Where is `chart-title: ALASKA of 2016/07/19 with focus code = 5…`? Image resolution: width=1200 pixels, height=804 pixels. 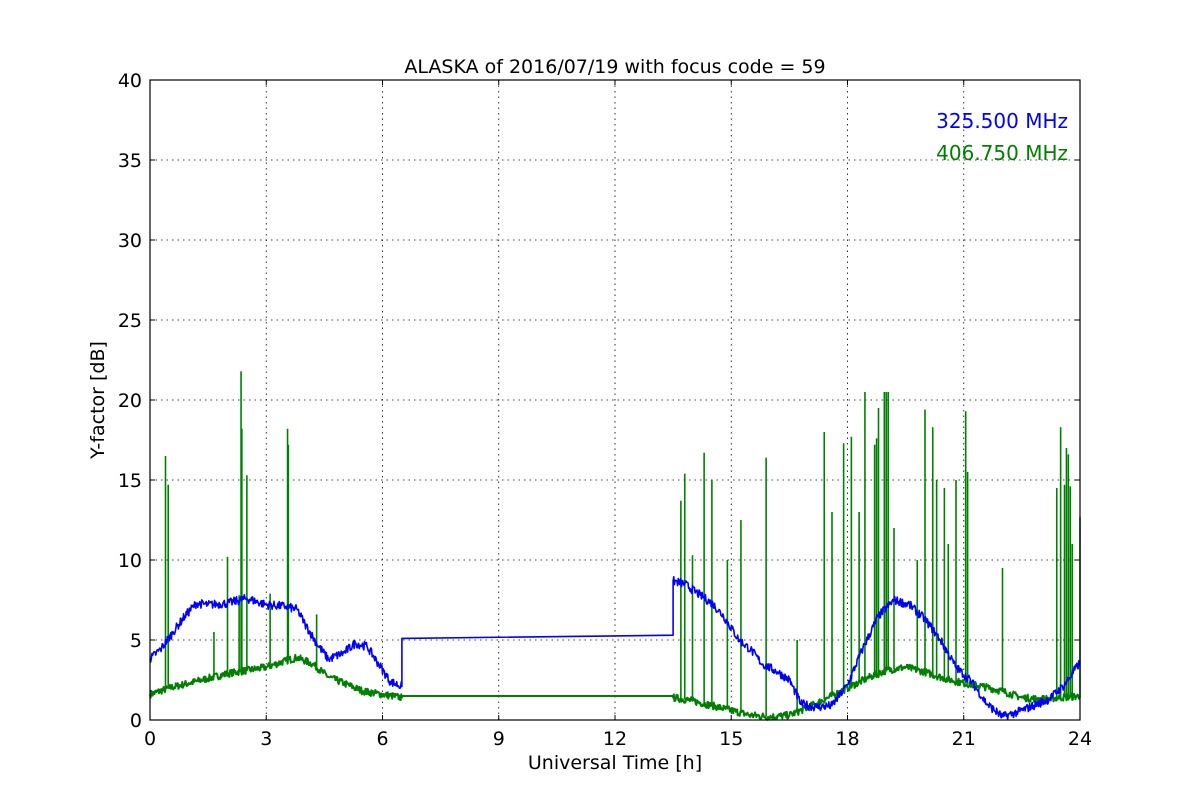
chart-title: ALASKA of 2016/07/19 with focus code = 5… is located at coordinates (614, 67).